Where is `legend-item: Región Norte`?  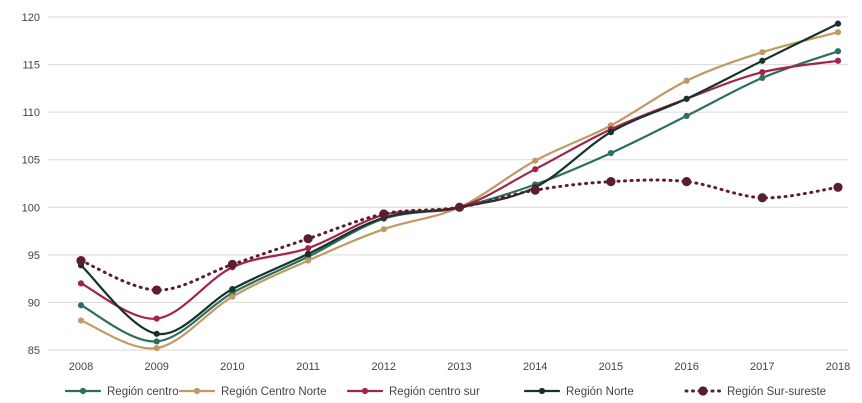 legend-item: Región Norte is located at coordinates (578, 392).